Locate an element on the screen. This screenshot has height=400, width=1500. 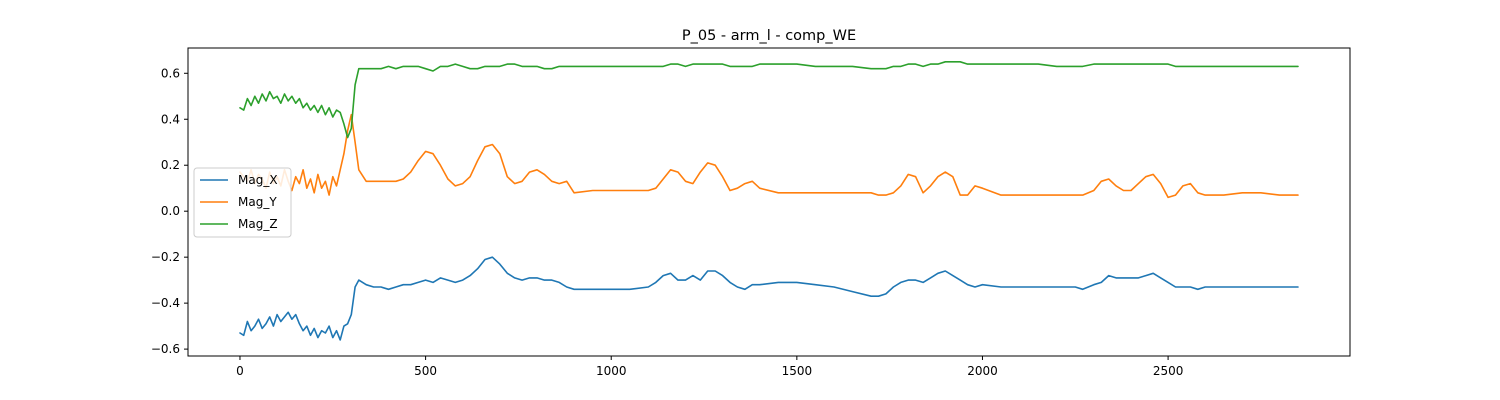
y-tick-label: −0.4 is located at coordinates (165, 303).